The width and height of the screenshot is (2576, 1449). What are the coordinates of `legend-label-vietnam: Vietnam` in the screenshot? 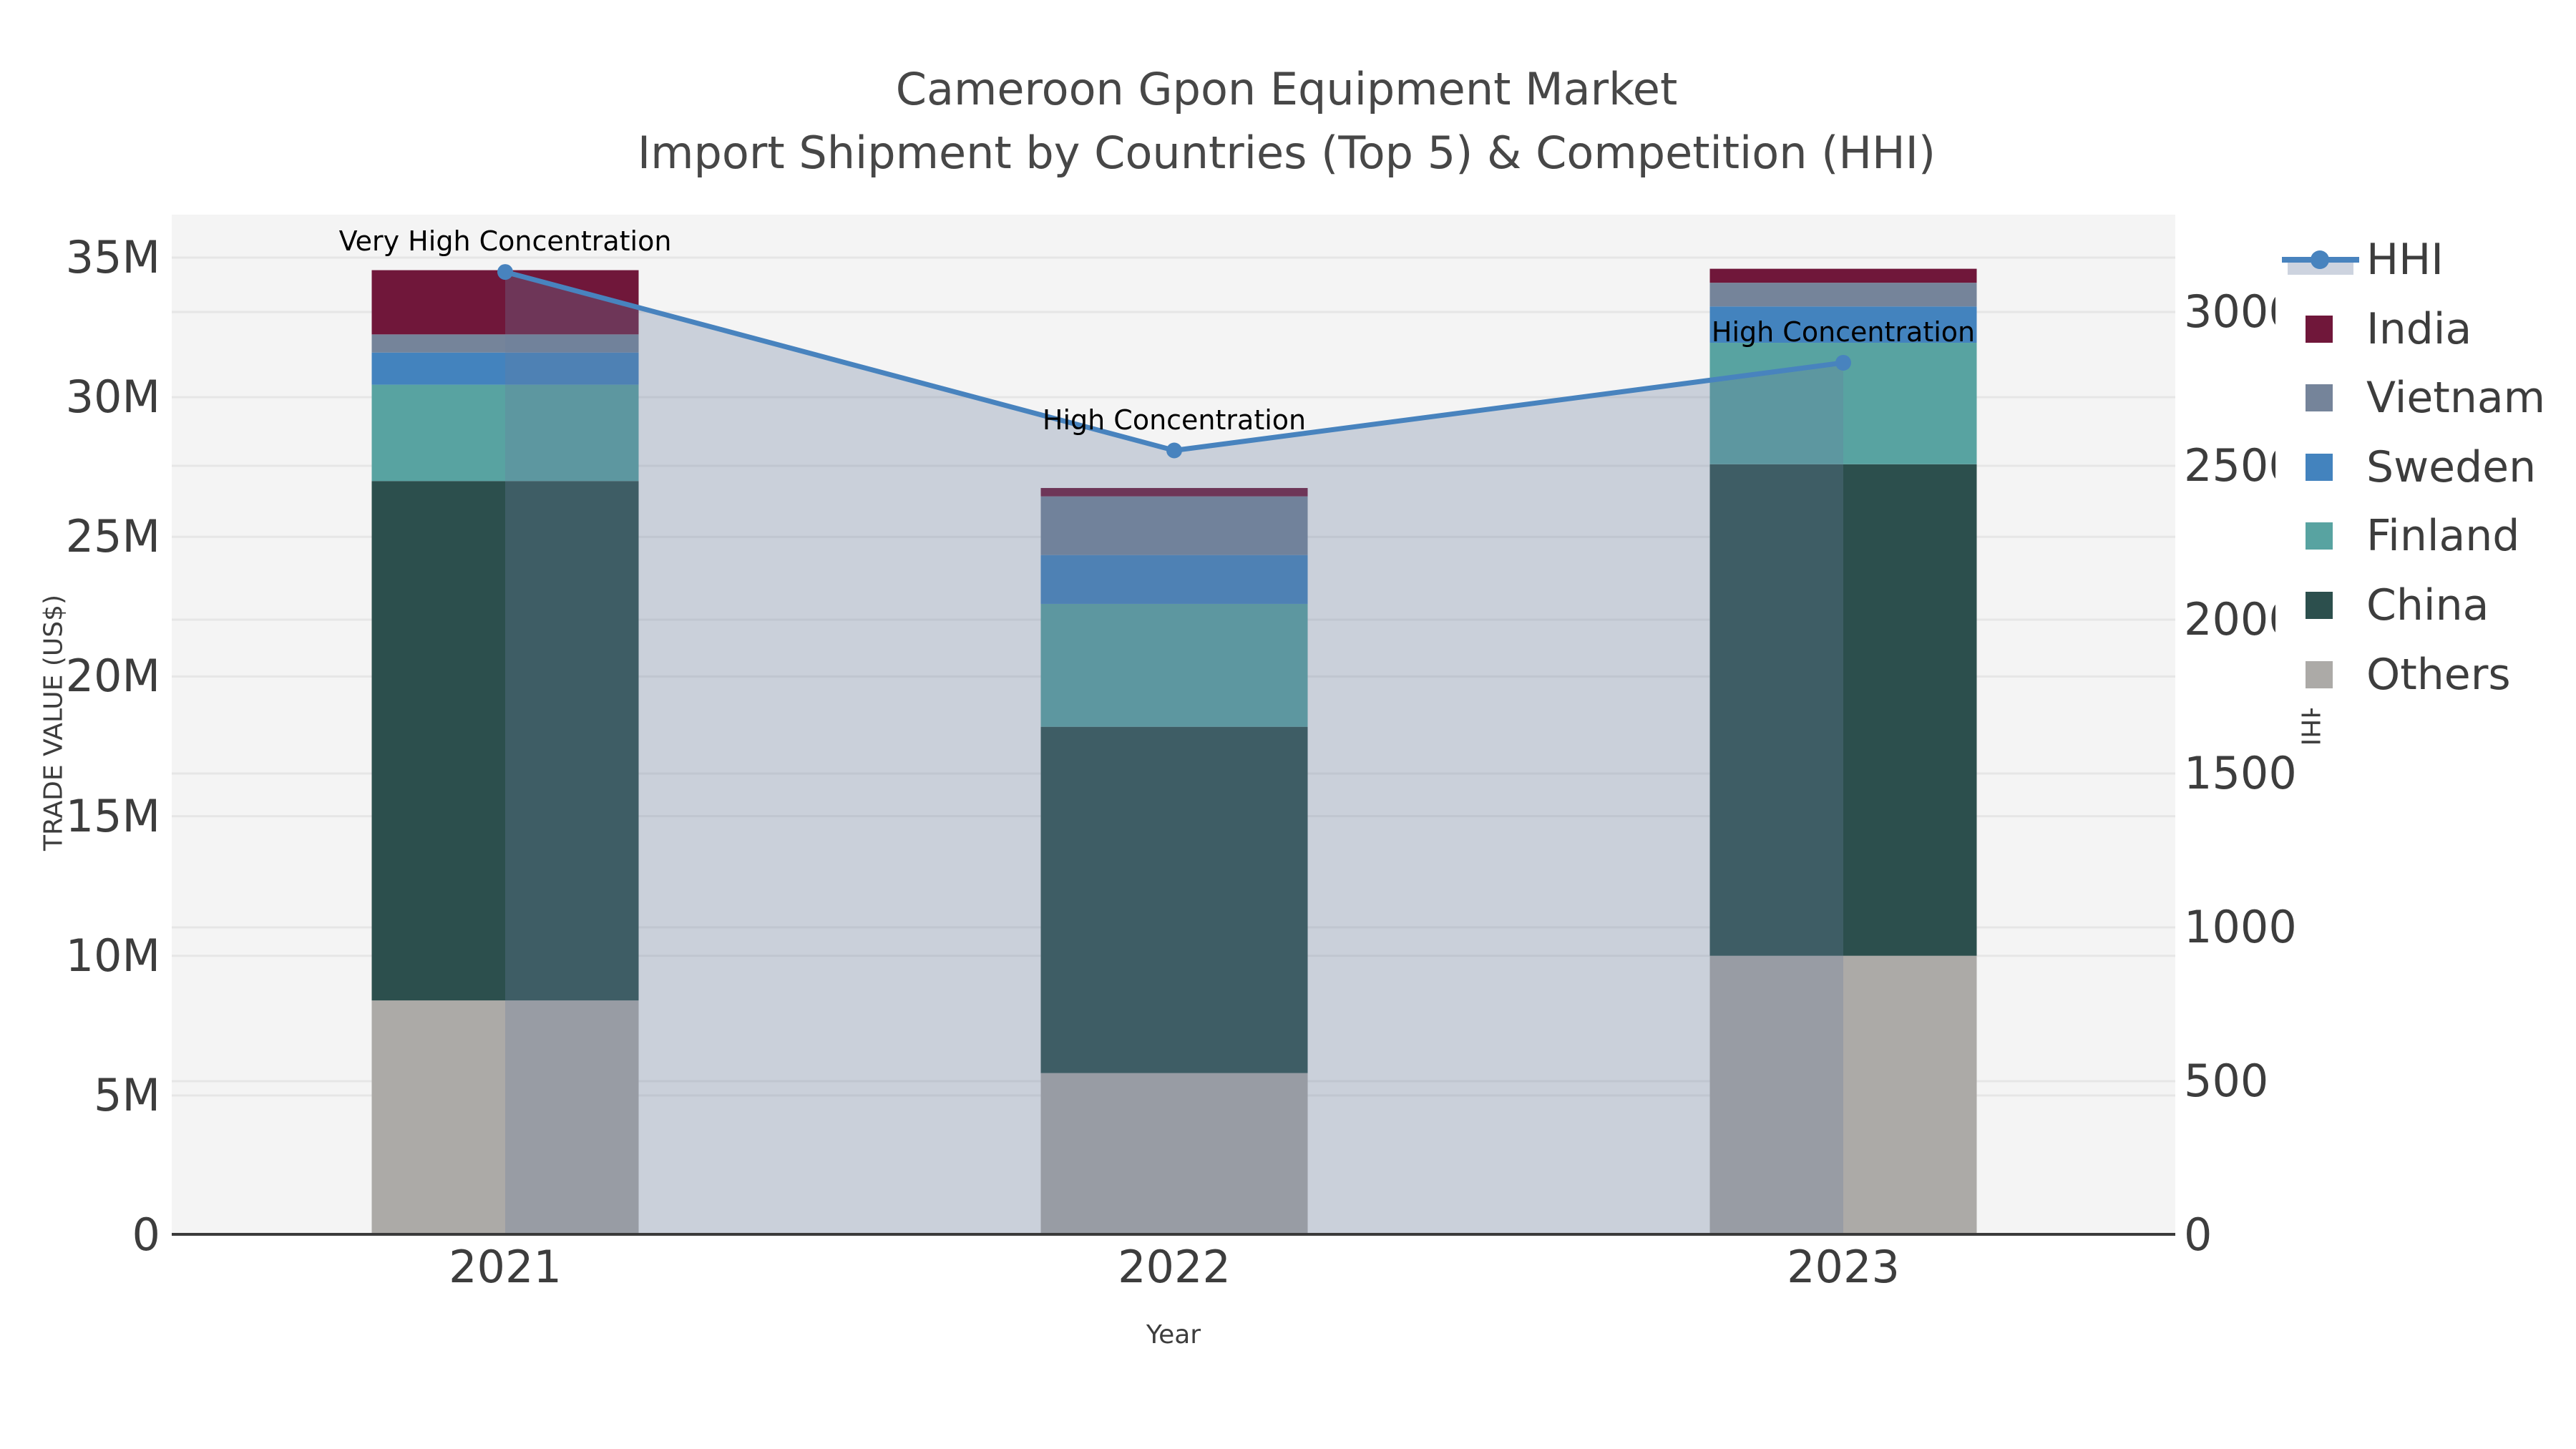 It's located at (2456, 398).